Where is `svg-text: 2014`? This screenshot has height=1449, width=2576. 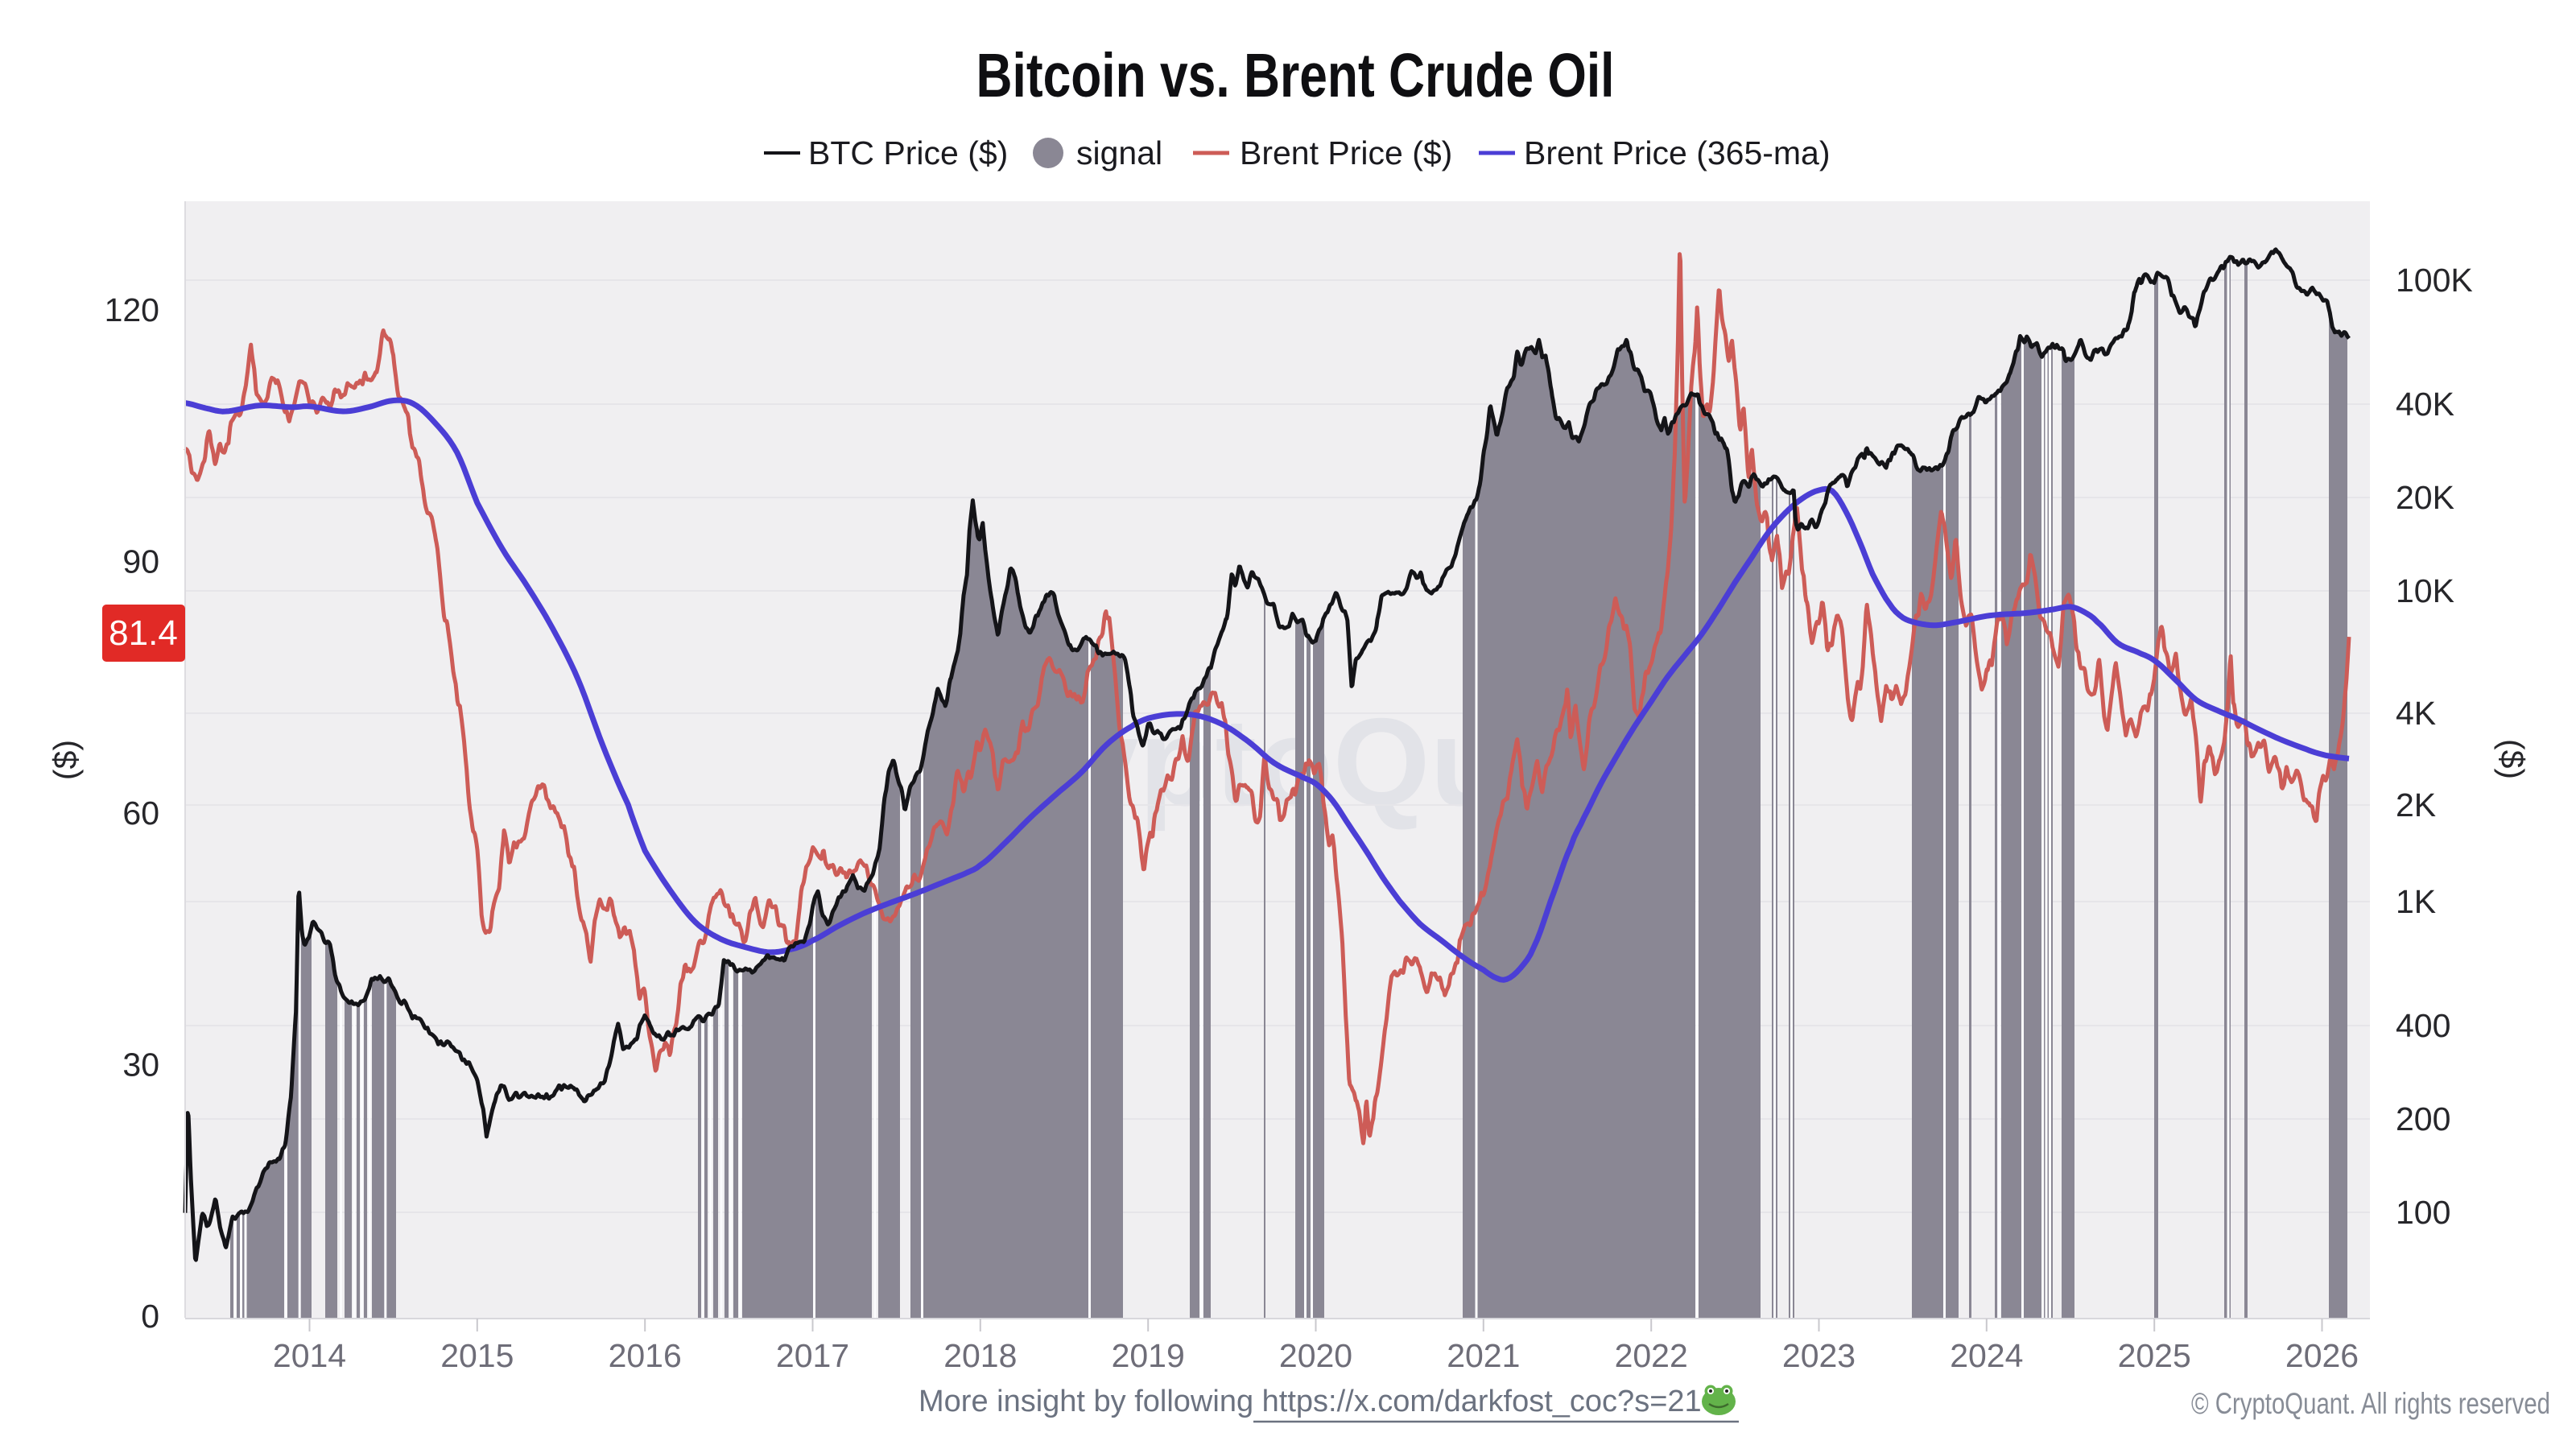
svg-text: 2014 is located at coordinates (309, 1355).